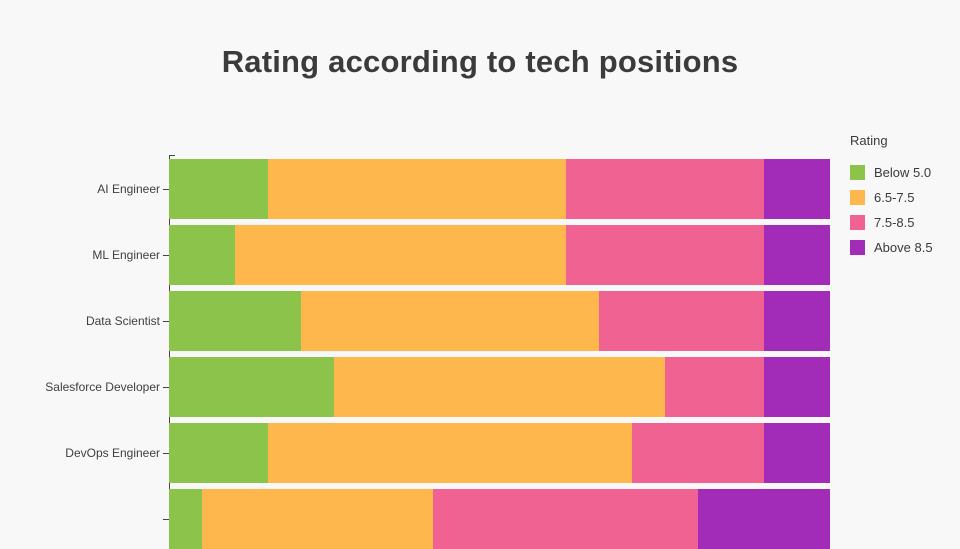 This screenshot has height=549, width=960. Describe the element at coordinates (102, 387) in the screenshot. I see `y-axis-label: Salesforce Developer` at that location.